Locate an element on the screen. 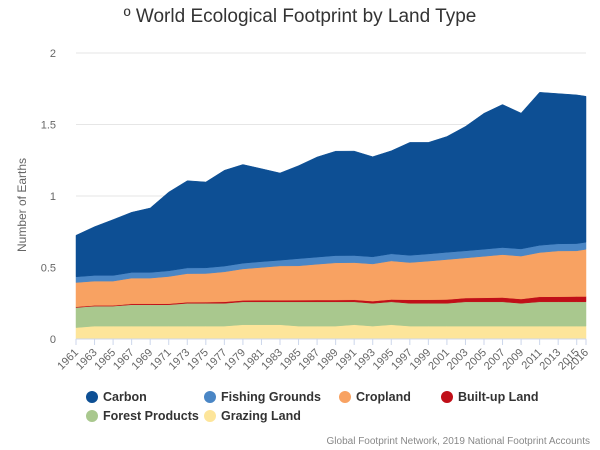 This screenshot has width=600, height=450. legend-item-fishing-grounds: Fishing Grounds is located at coordinates (262, 397).